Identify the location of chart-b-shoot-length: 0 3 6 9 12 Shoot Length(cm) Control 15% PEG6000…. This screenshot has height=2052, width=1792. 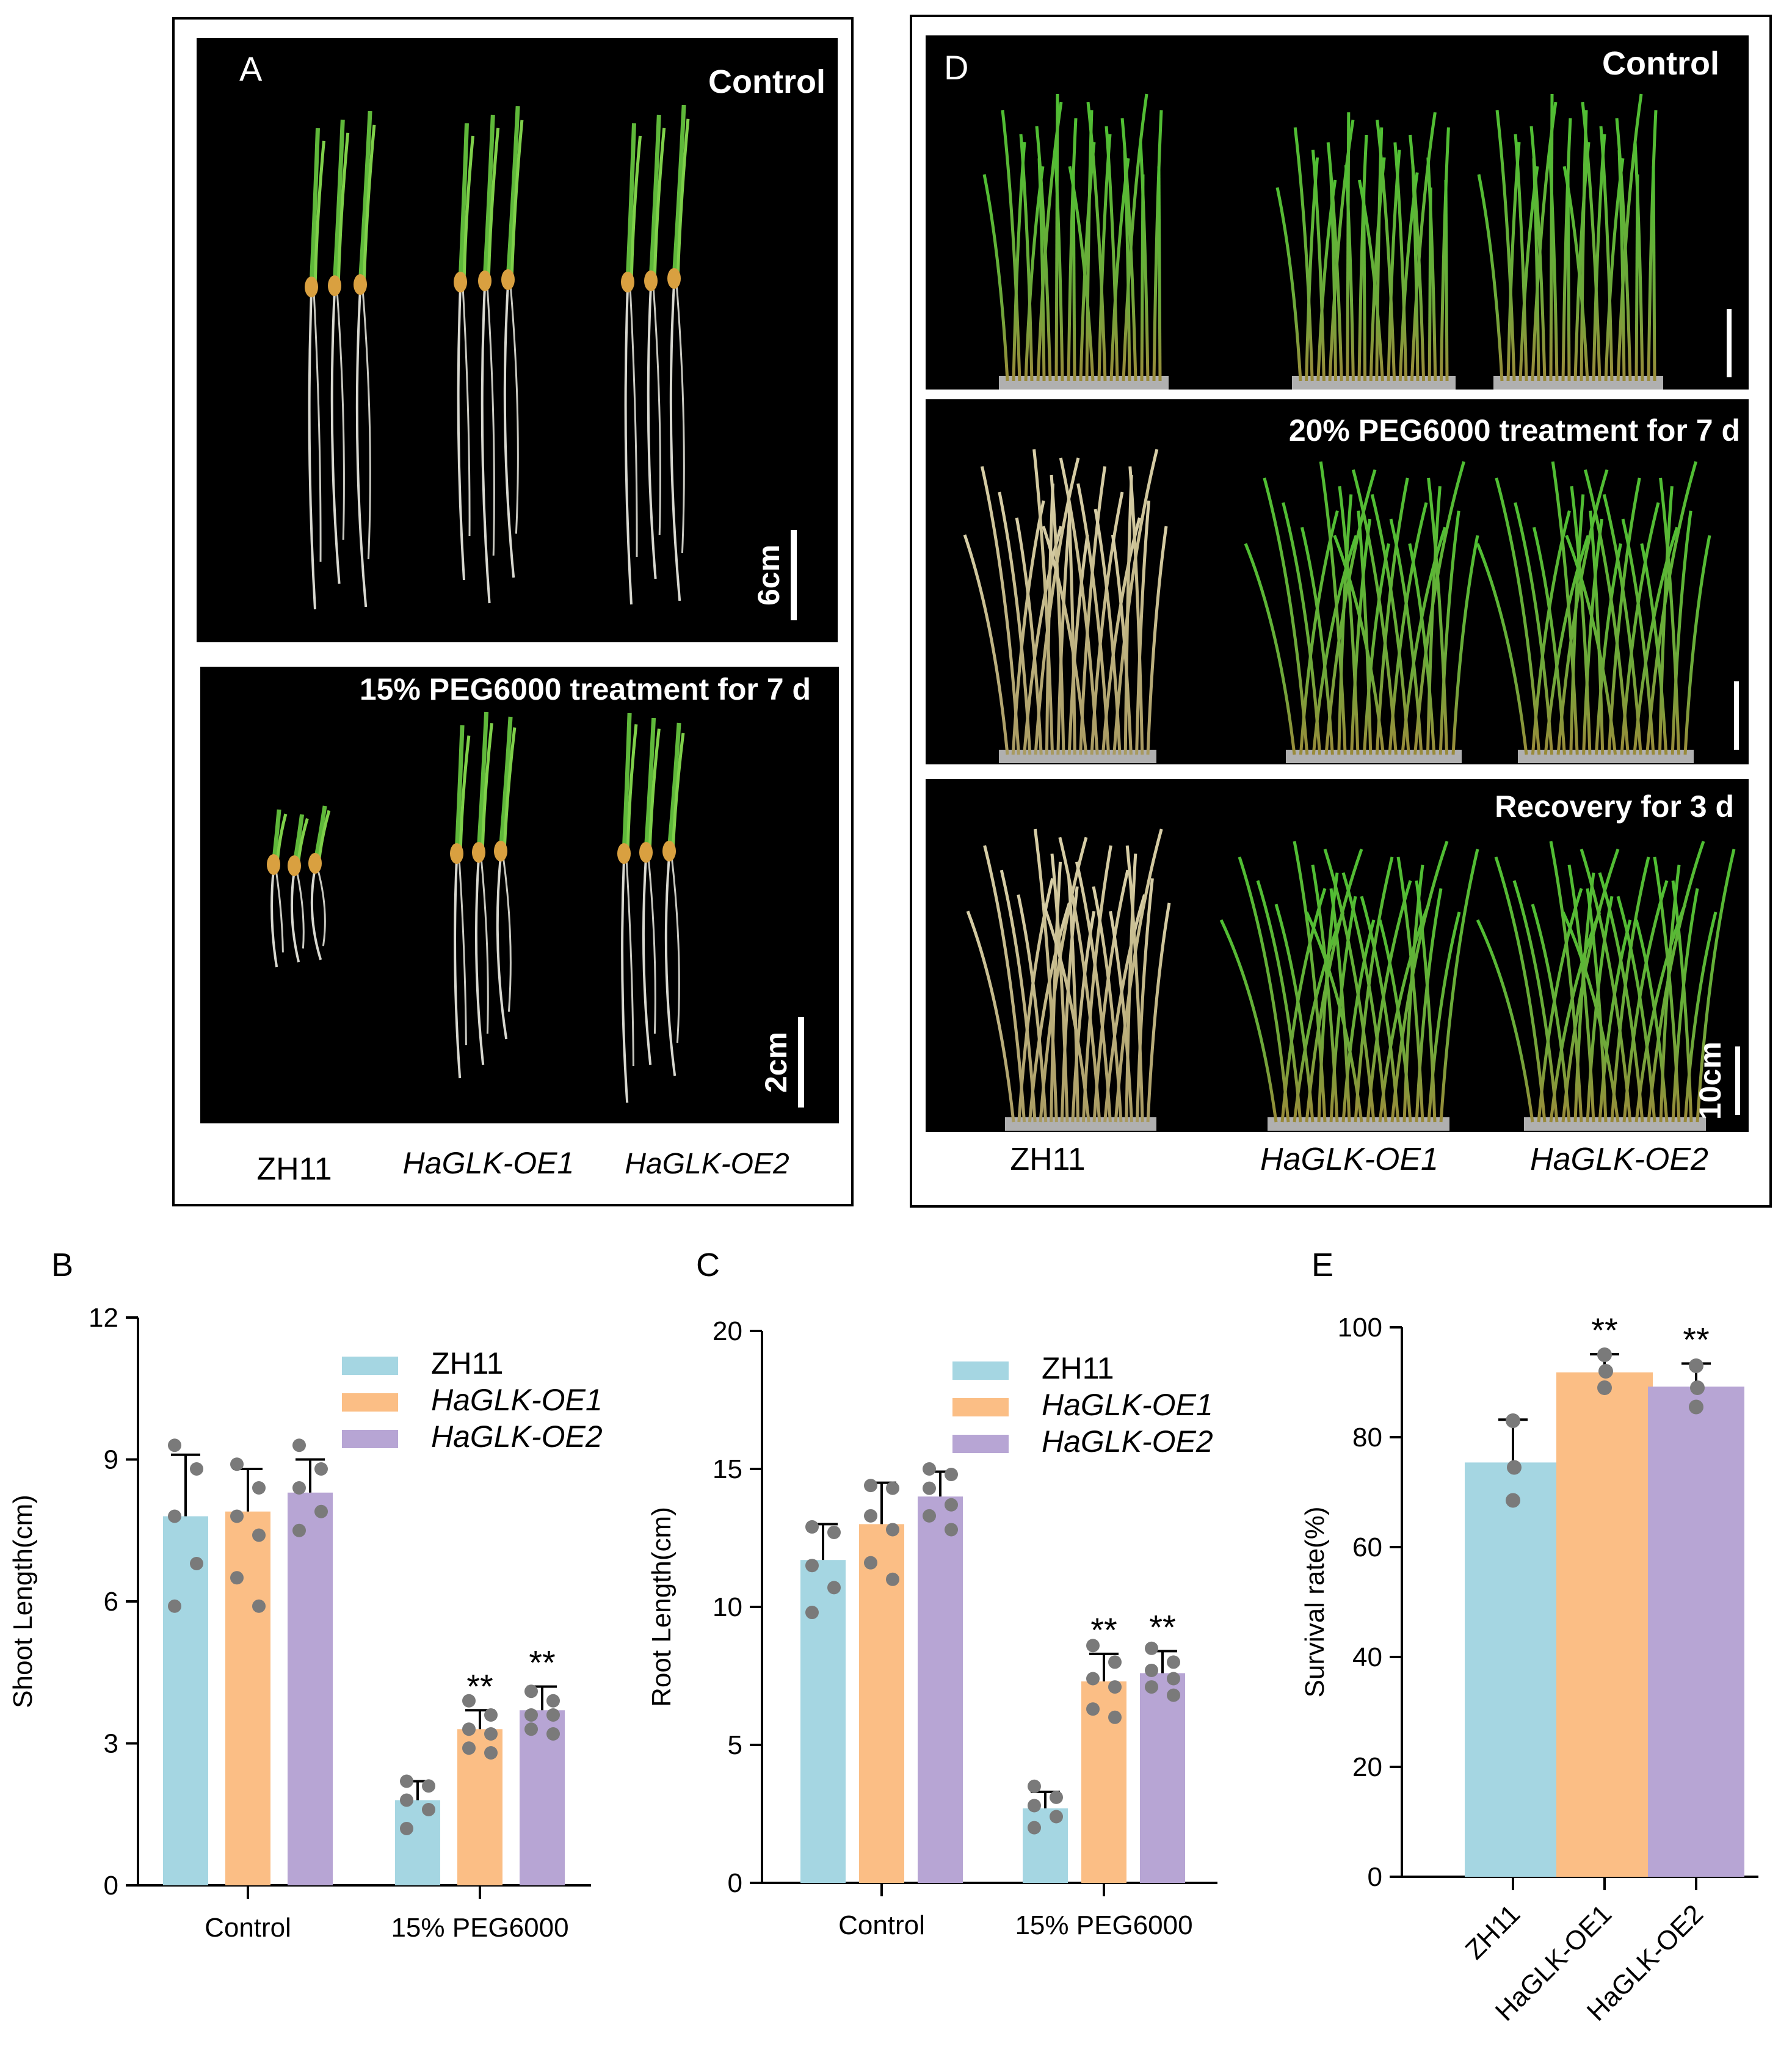
(305, 1623).